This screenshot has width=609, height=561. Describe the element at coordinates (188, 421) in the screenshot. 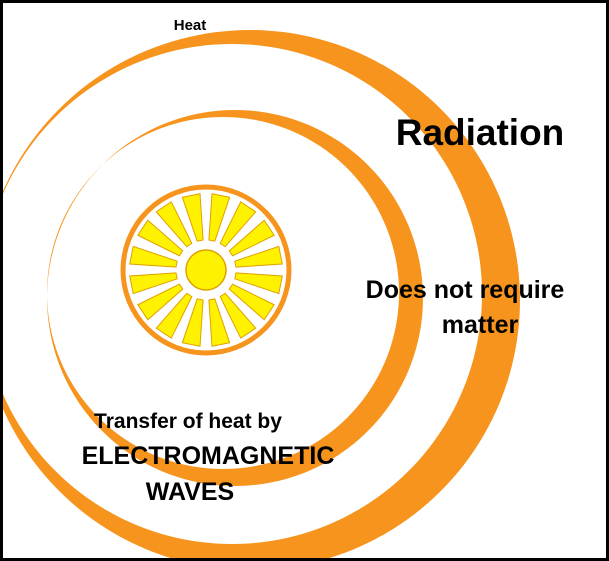

I see `caption-line: Transfer of heat by` at that location.